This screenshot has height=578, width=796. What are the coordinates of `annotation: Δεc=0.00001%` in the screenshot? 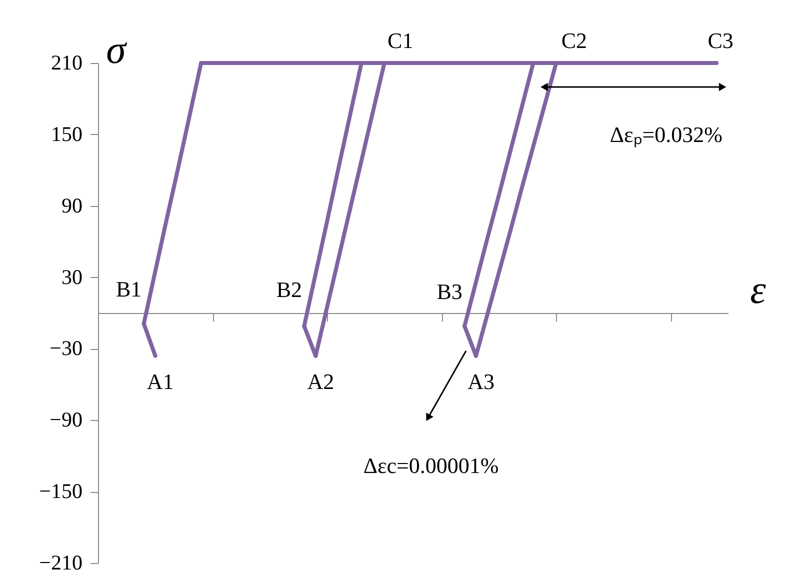 It's located at (431, 465).